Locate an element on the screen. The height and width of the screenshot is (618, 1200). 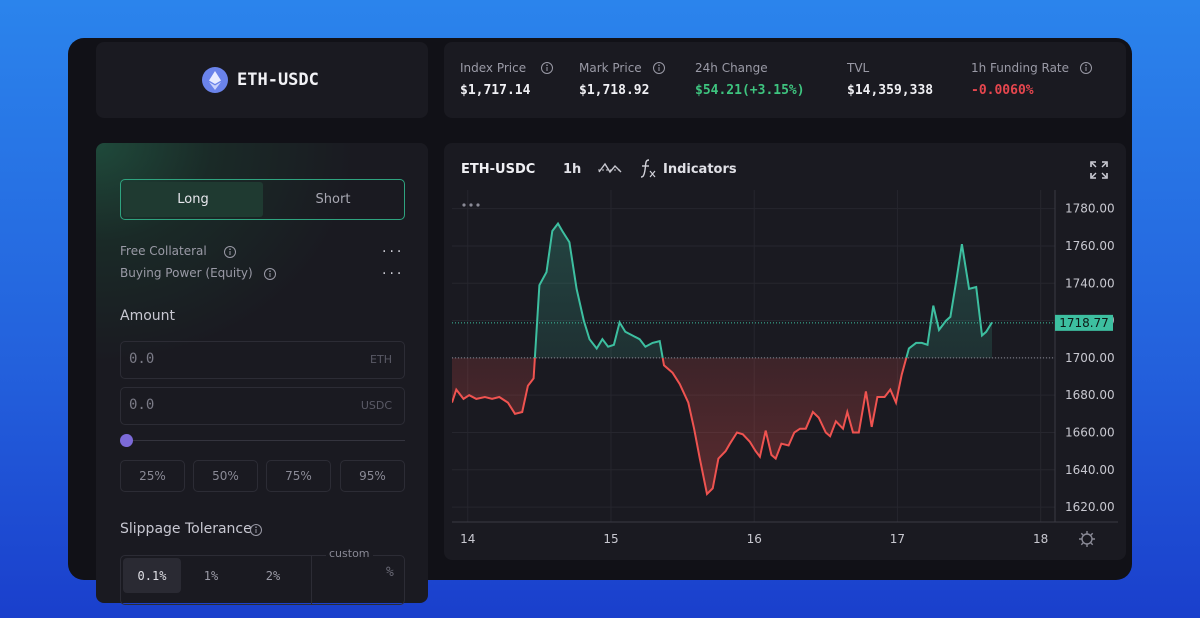
area-up is located at coordinates (722, 290).